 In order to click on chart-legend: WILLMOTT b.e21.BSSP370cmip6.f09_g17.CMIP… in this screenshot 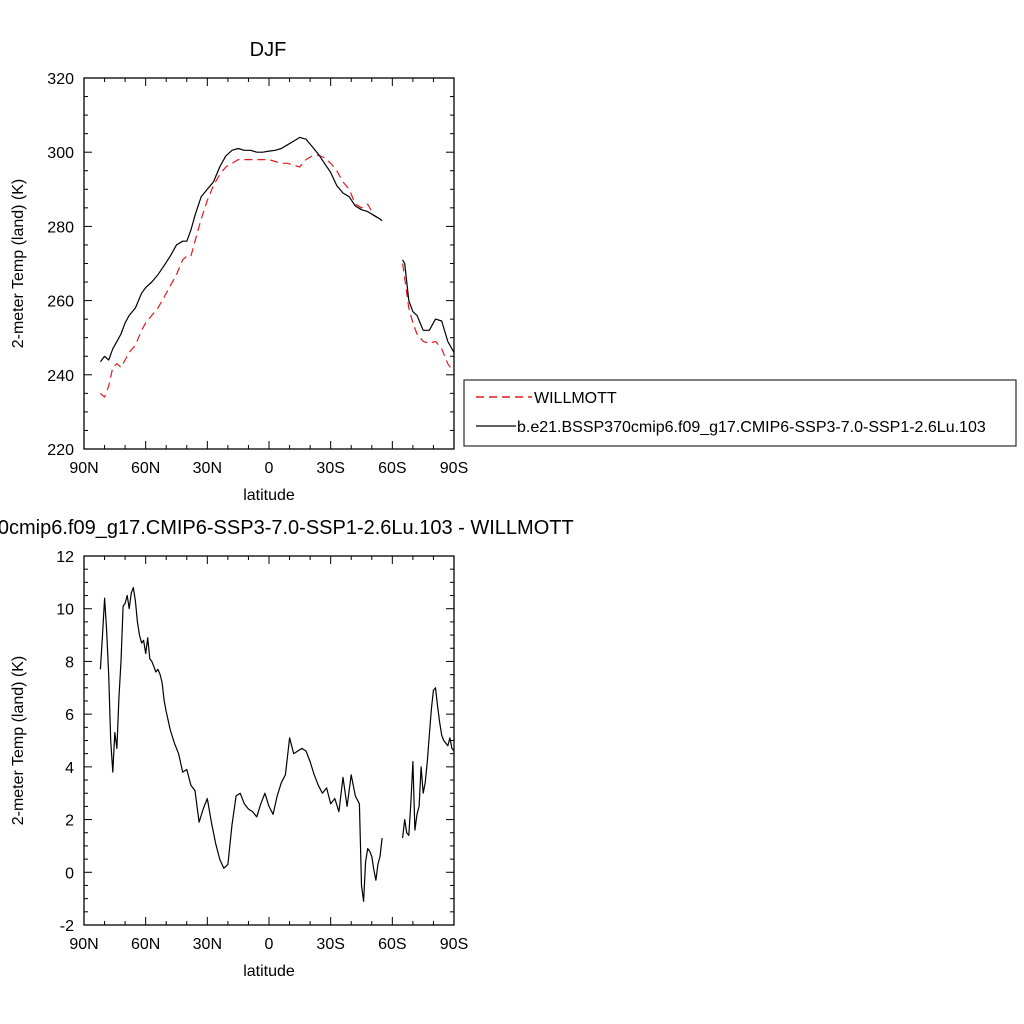, I will do `click(740, 413)`.